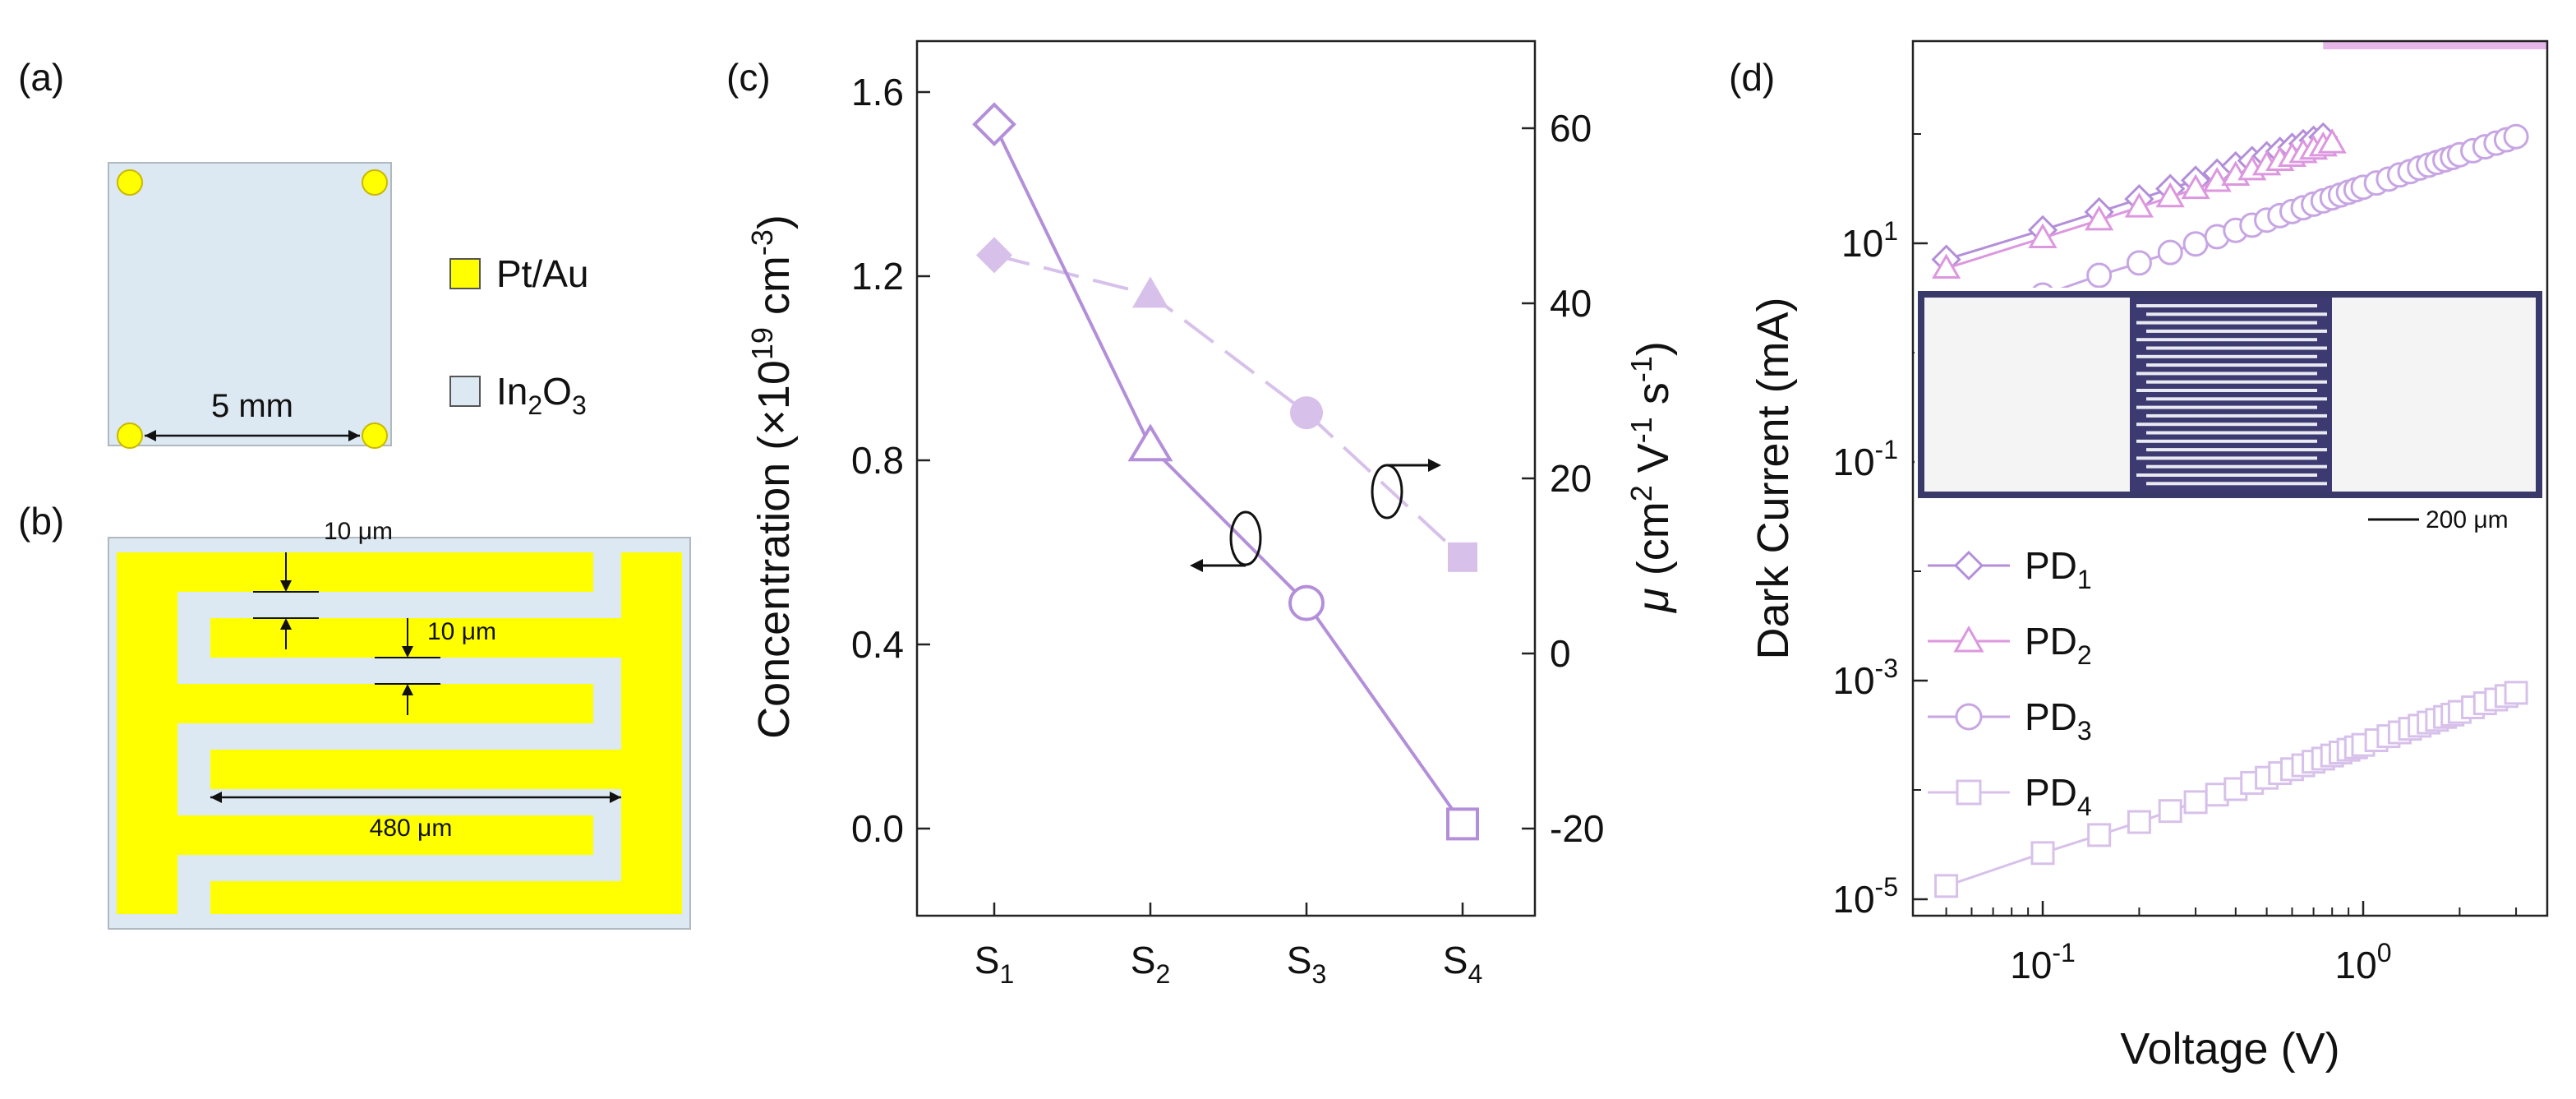 The width and height of the screenshot is (2576, 1099). I want to click on mobility-line, so click(1228, 406).